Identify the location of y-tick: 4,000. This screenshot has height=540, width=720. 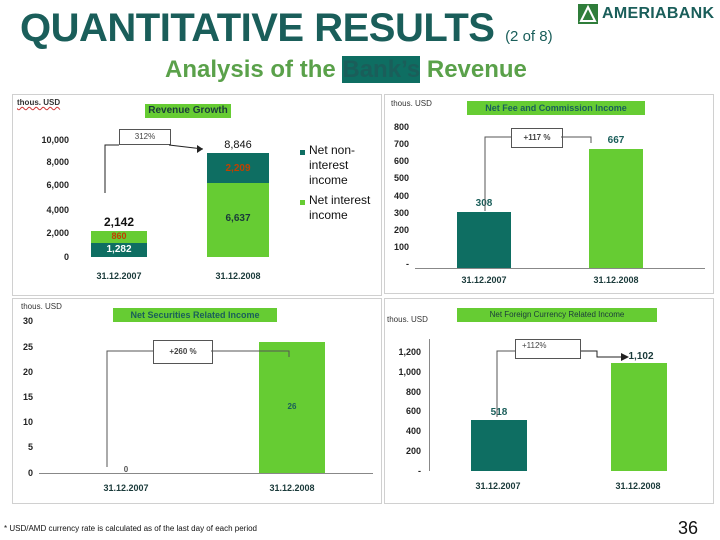
(57, 210).